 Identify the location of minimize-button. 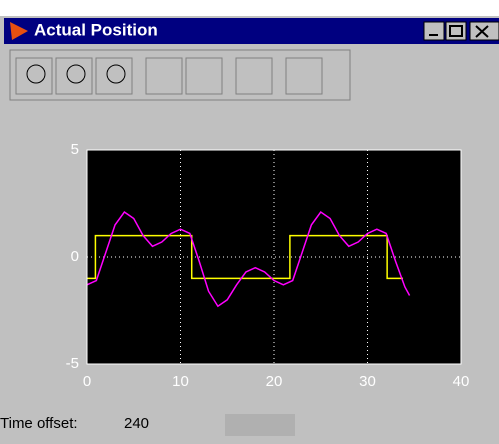
(434, 31).